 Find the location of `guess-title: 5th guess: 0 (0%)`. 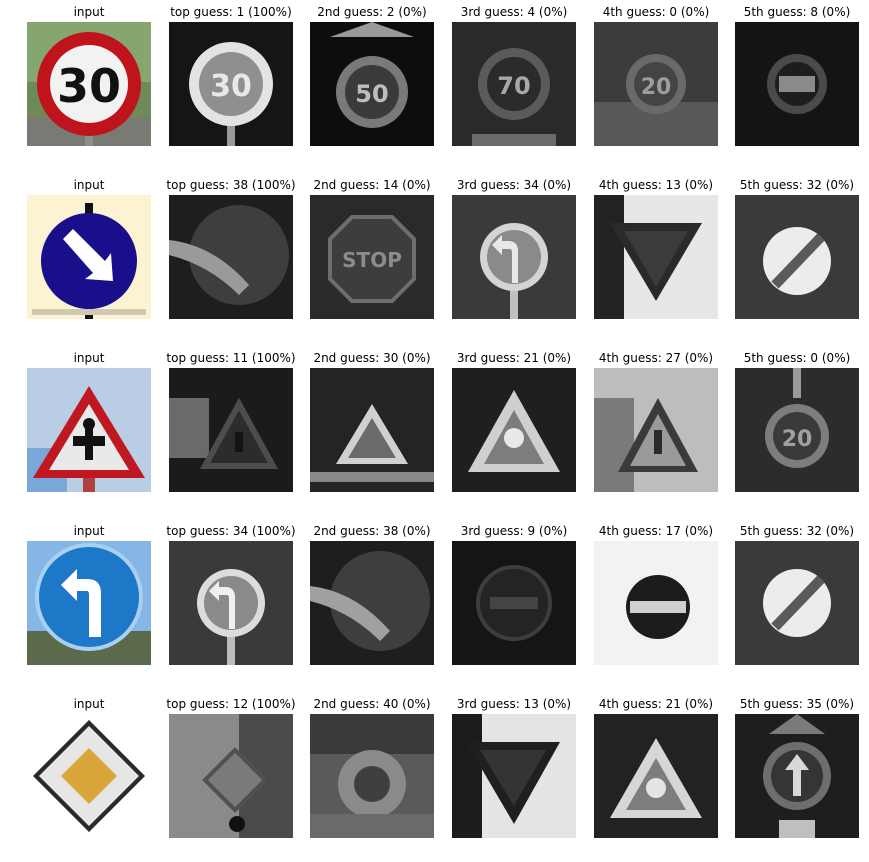

guess-title: 5th guess: 0 (0%) is located at coordinates (797, 358).